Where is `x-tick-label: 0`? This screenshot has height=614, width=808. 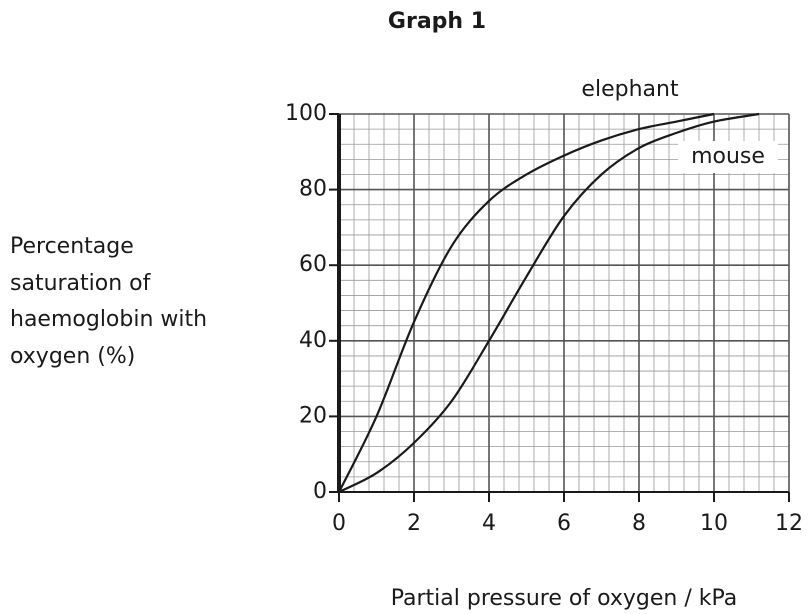 x-tick-label: 0 is located at coordinates (339, 523).